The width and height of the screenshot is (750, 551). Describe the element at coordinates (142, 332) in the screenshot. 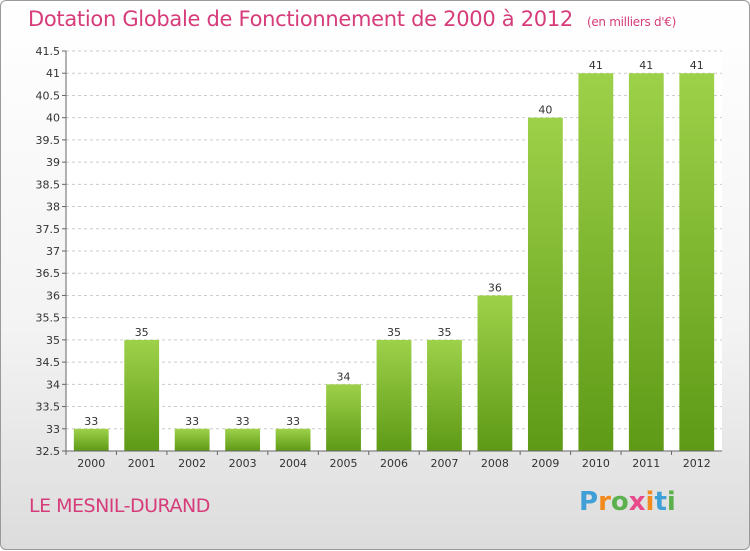

I see `data-label-2001: 35` at that location.